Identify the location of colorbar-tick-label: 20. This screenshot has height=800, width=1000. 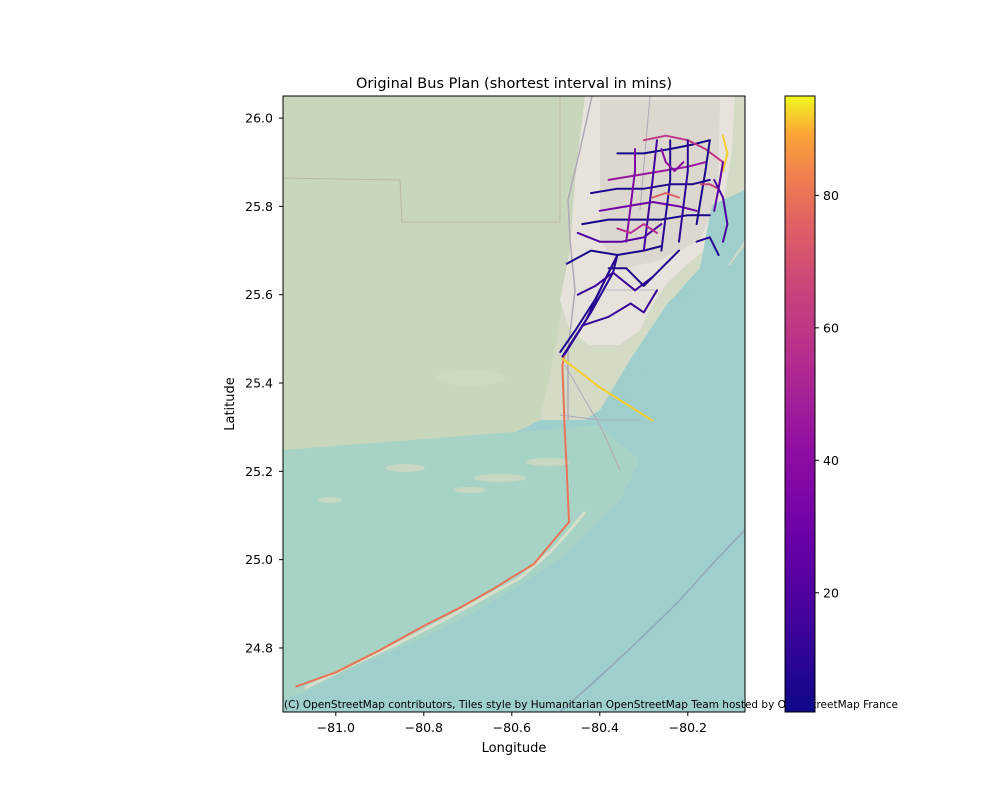
(831, 592).